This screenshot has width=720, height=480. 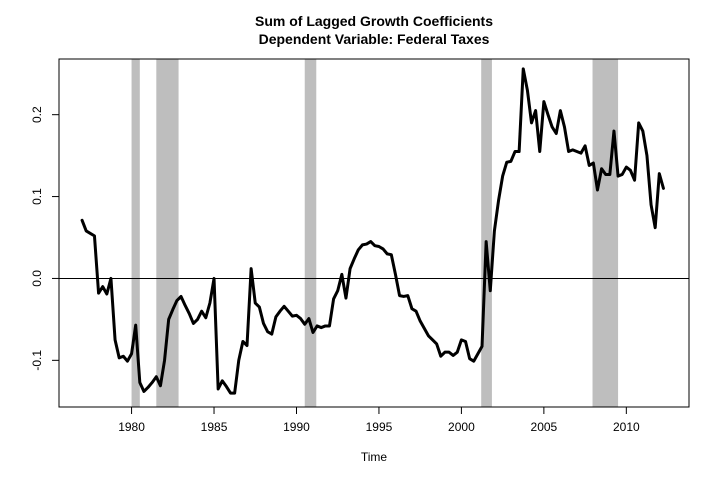 I want to click on y-tick-label: 0.1, so click(x=37, y=196).